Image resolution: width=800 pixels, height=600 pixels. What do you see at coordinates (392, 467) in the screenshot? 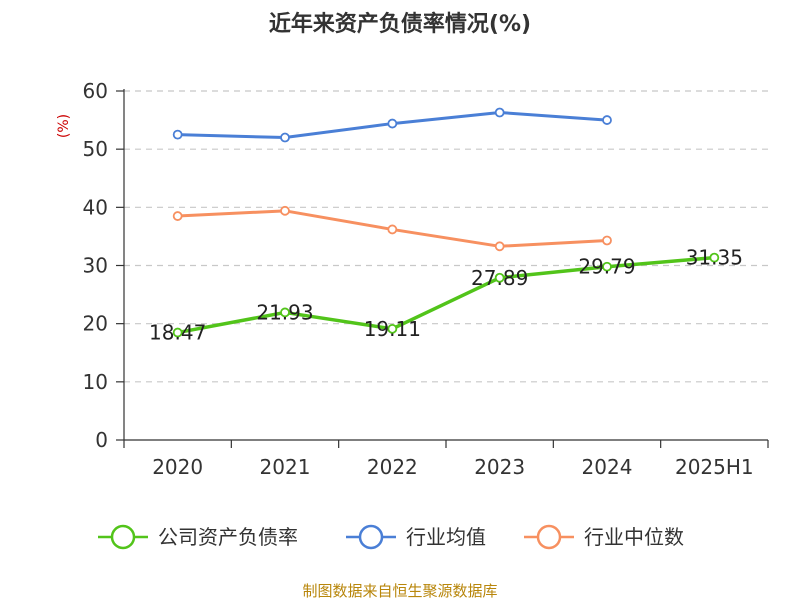
I see `x-tick-label: 2022` at bounding box center [392, 467].